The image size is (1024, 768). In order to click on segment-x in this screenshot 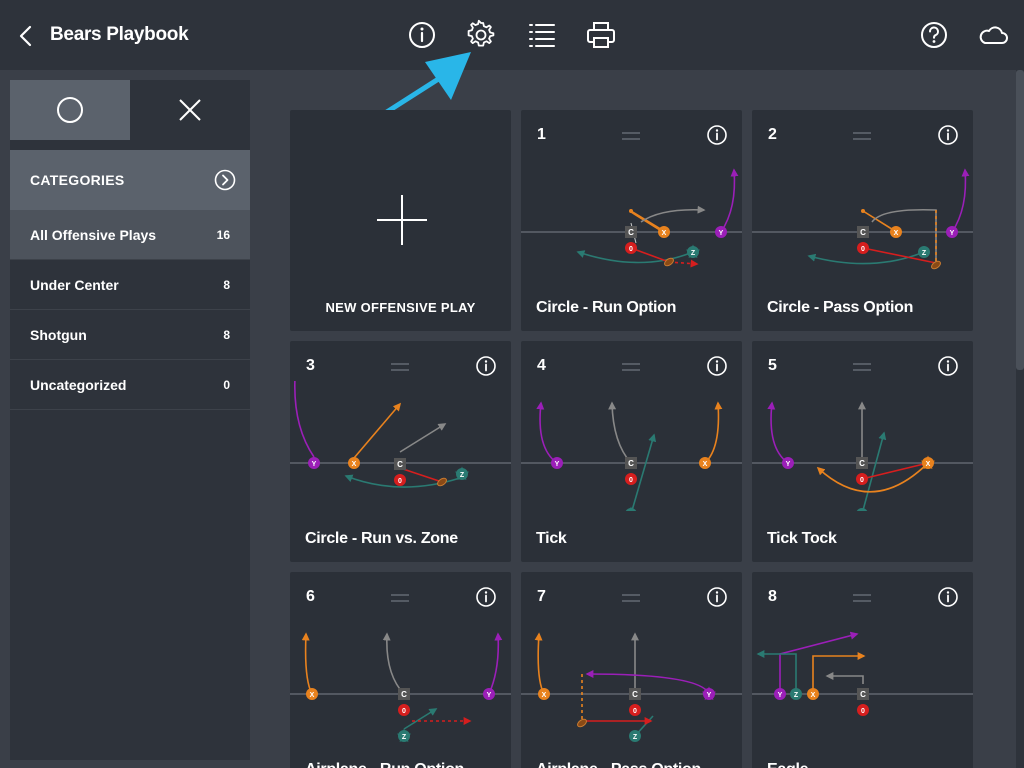, I will do `click(190, 110)`.